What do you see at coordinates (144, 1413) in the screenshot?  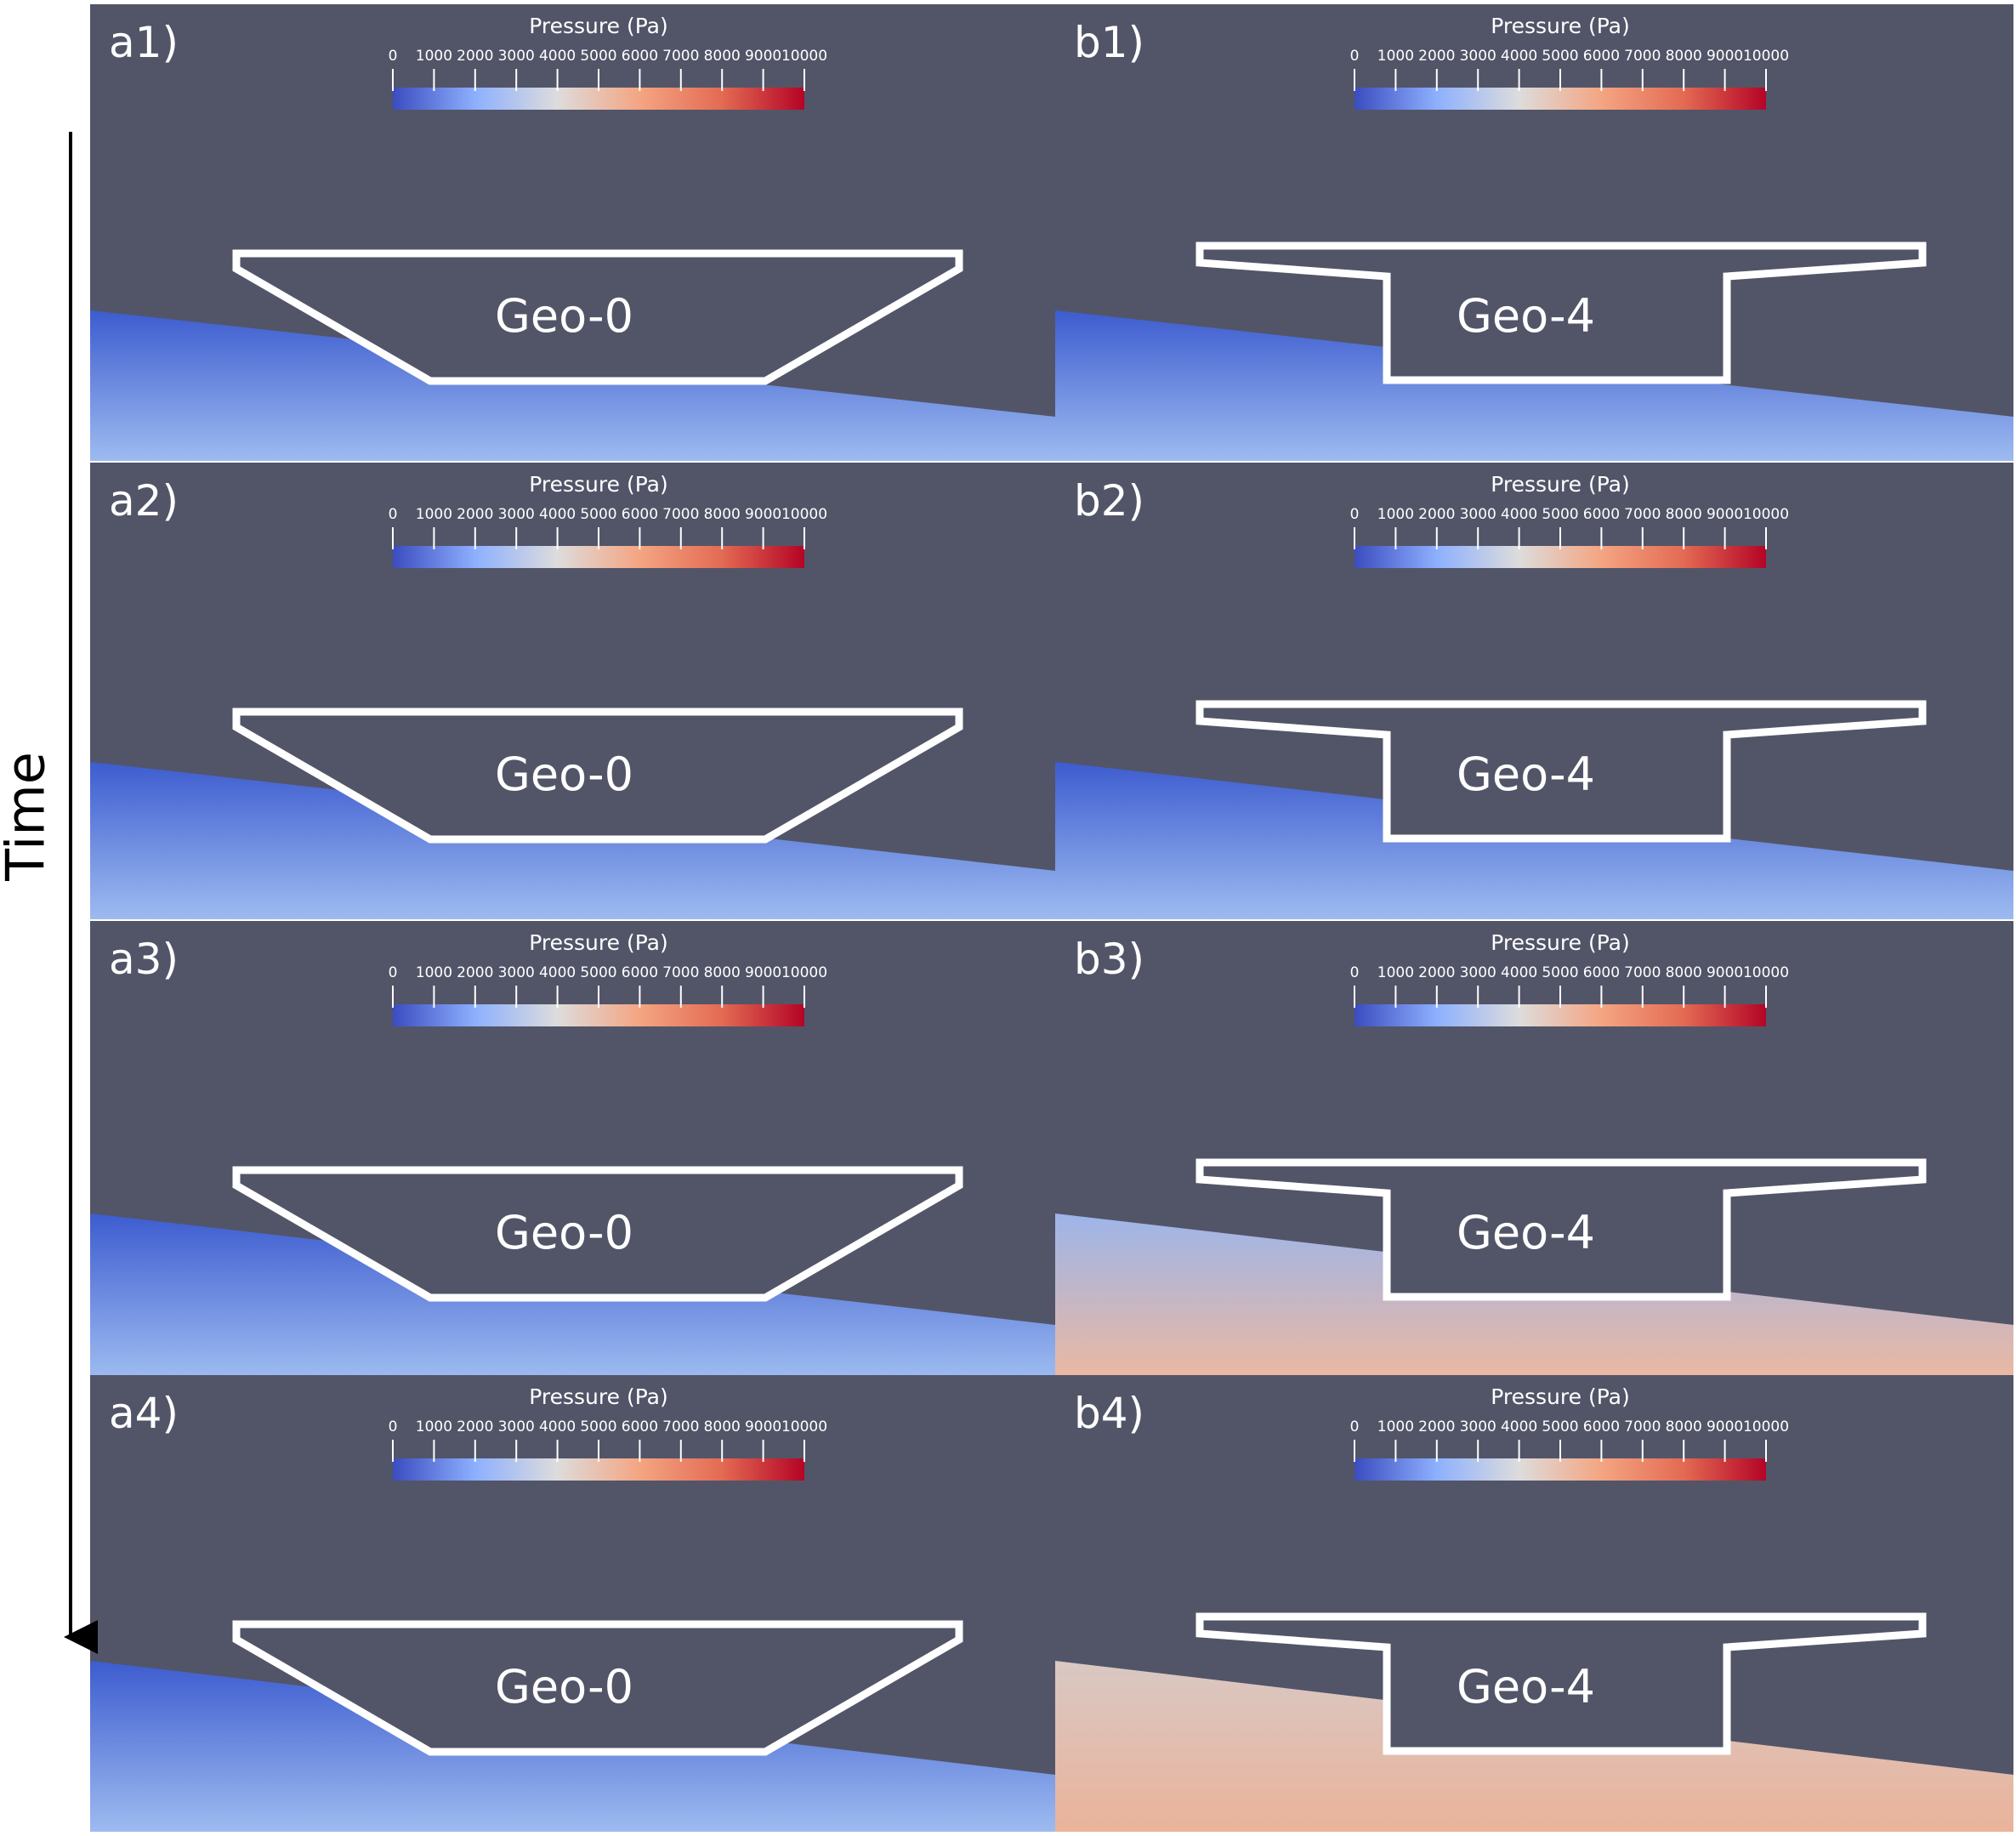 I see `panel-label: a4)` at bounding box center [144, 1413].